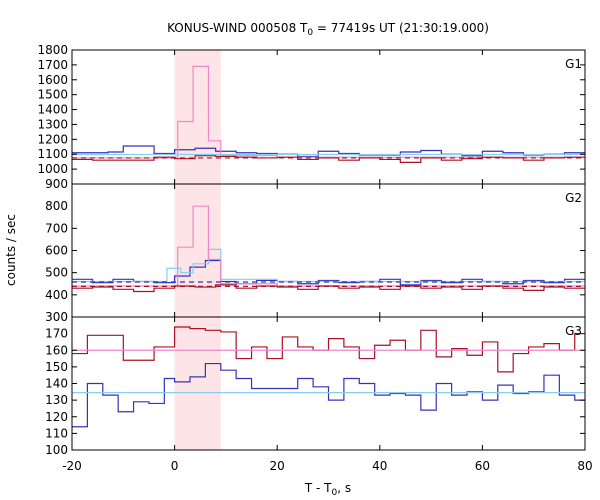 This screenshot has height=500, width=600. Describe the element at coordinates (52, 50) in the screenshot. I see `y-tick-label: 1800` at that location.